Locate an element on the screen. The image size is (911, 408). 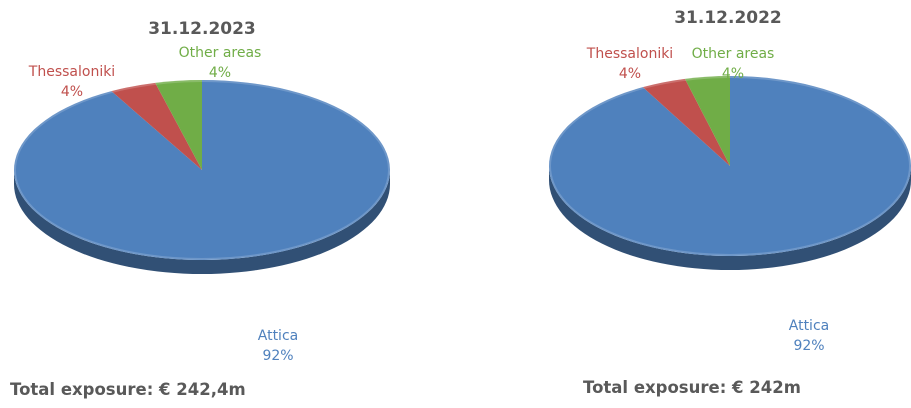
chart-title: 31.12.2023 is located at coordinates (202, 29).